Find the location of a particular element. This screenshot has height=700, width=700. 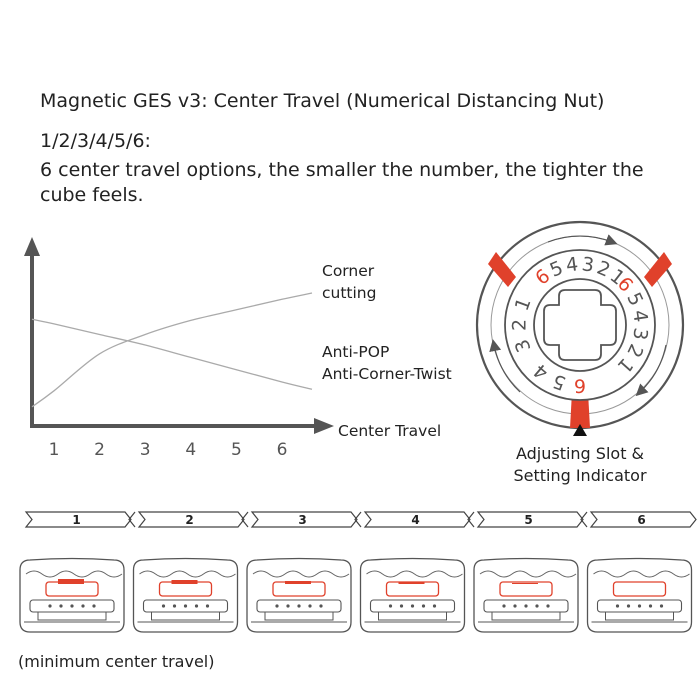

x-tick-label: 5 is located at coordinates (236, 450).